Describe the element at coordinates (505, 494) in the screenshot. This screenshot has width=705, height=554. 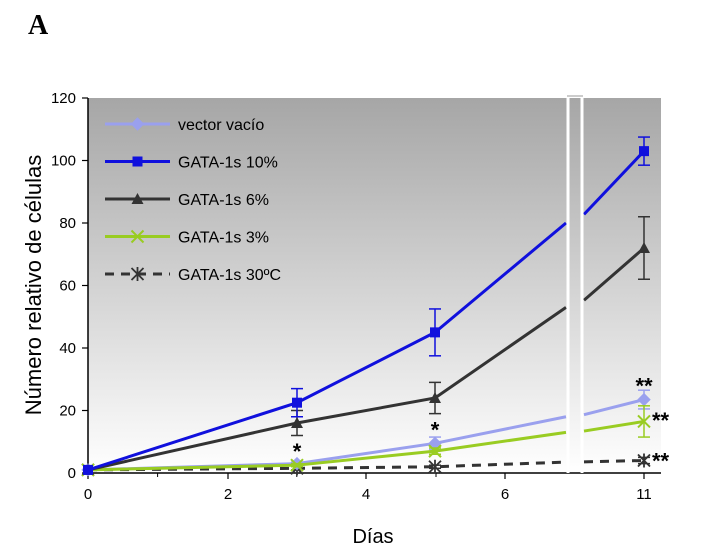
I see `x-tick-label: 6` at that location.